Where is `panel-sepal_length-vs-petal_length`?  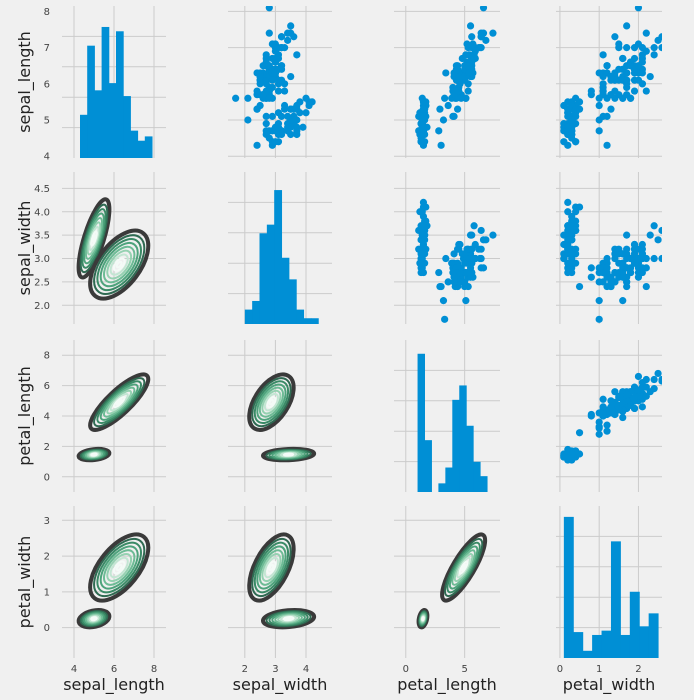
panel-sepal_length-vs-petal_length is located at coordinates (447, 82).